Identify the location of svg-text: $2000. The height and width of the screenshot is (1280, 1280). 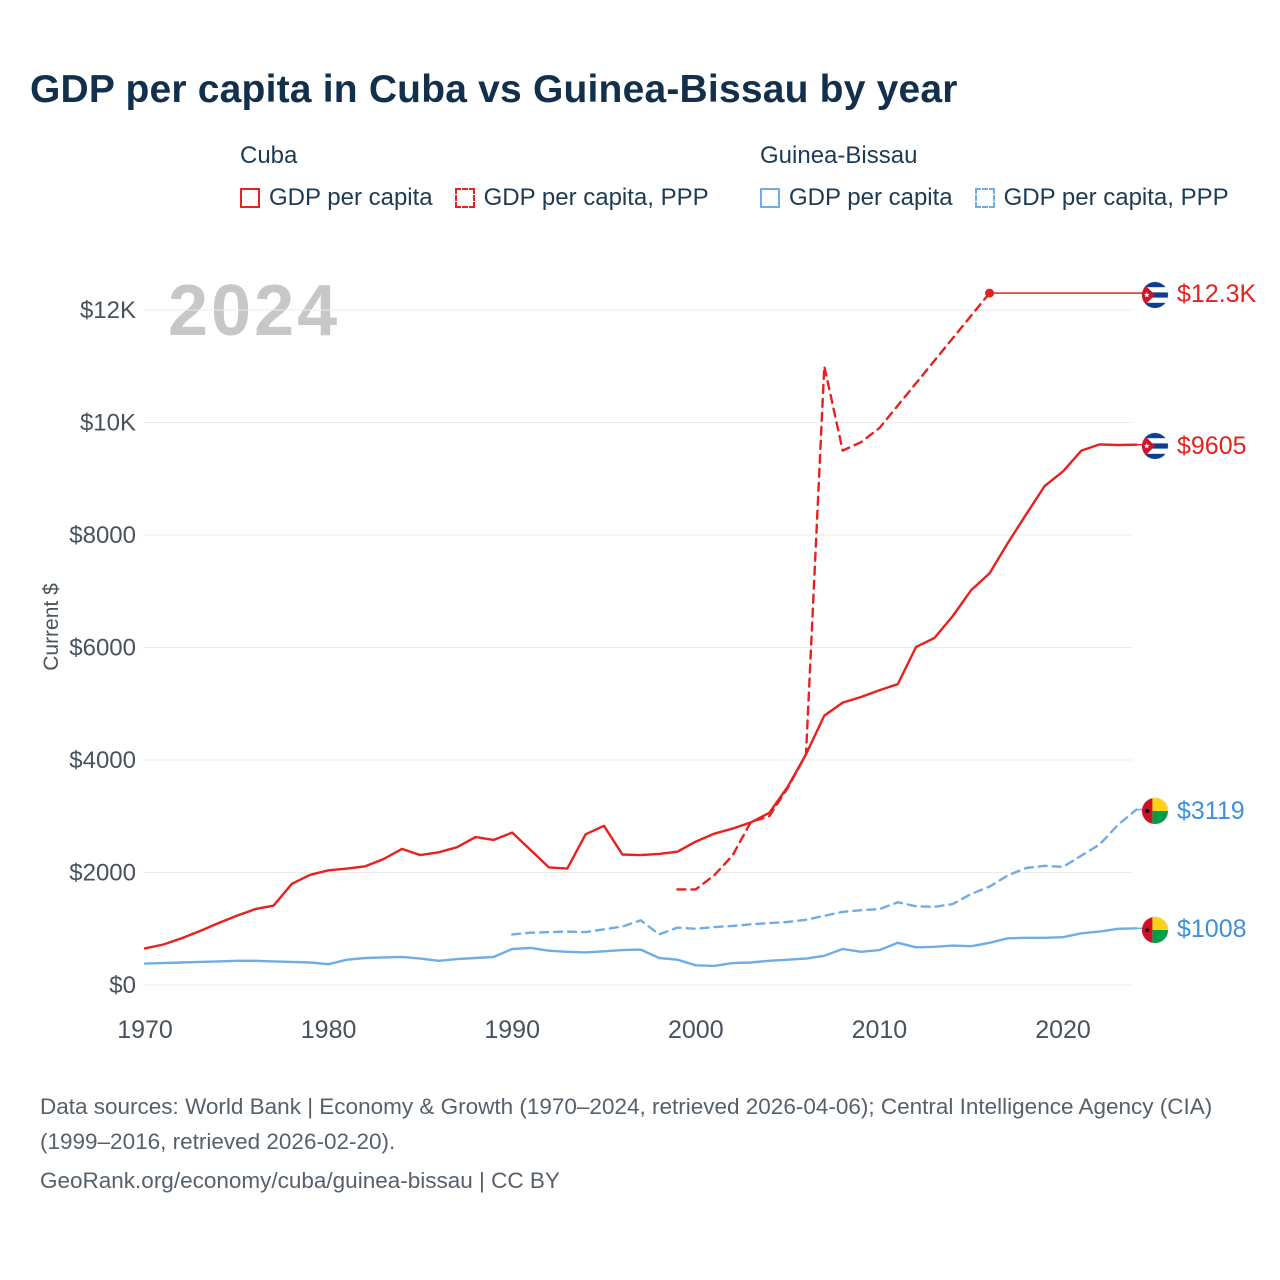
(102, 873).